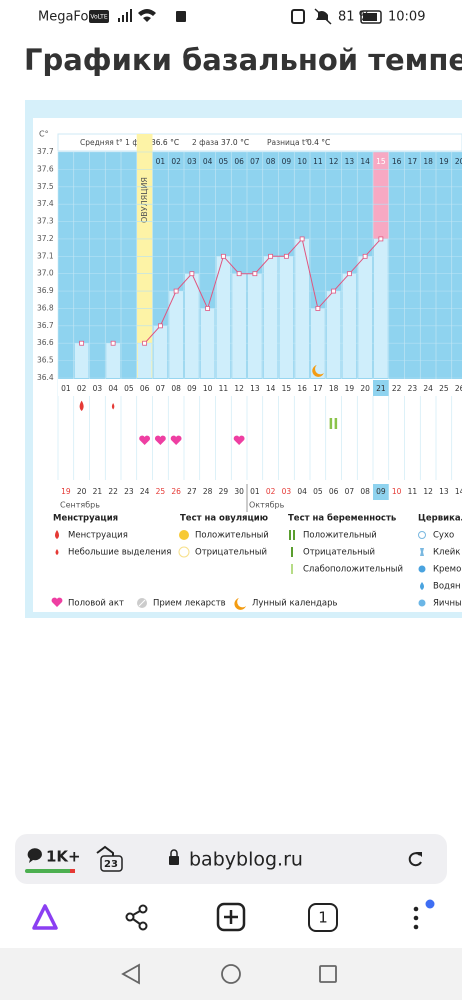  Describe the element at coordinates (440, 519) in the screenshot. I see `legend-heading: Цервикал` at that location.